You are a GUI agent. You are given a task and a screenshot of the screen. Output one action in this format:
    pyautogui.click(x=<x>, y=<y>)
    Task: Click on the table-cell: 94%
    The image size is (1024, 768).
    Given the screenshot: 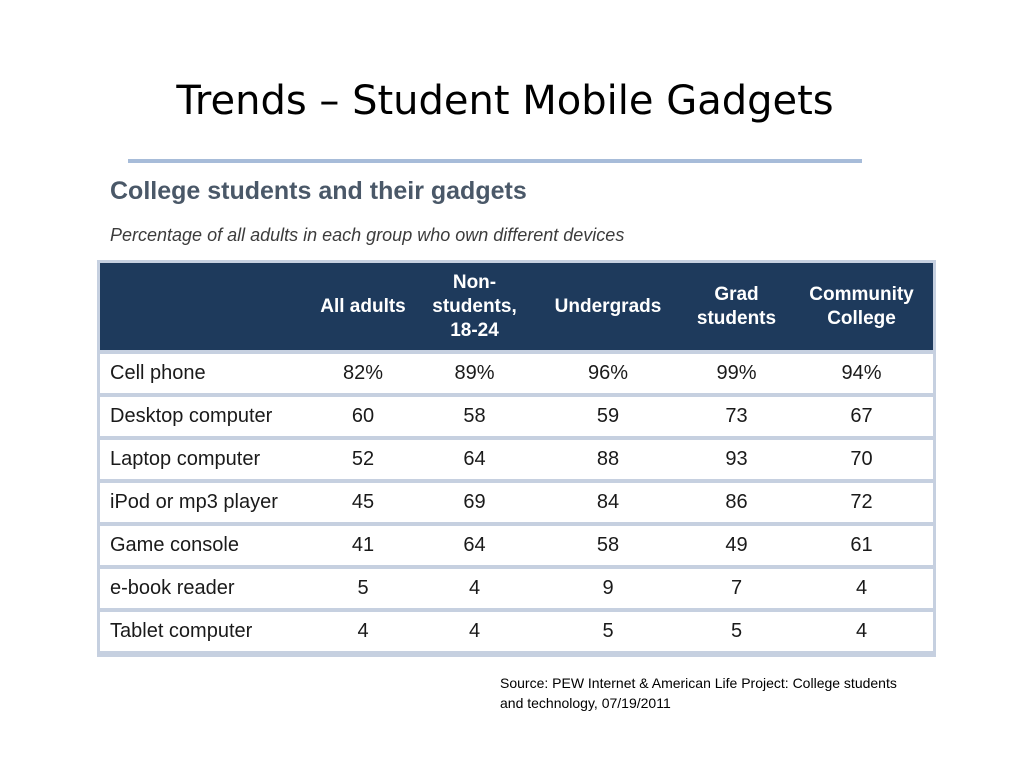 What is the action you would take?
    pyautogui.click(x=861, y=373)
    